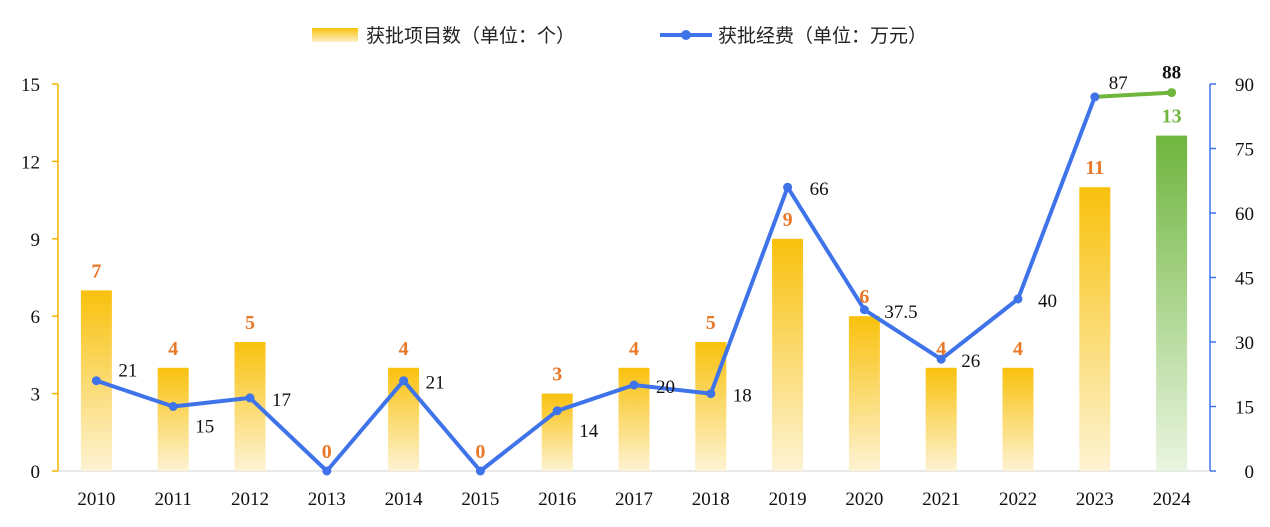 The width and height of the screenshot is (1270, 527). I want to click on bar-data-label: 7, so click(96, 271).